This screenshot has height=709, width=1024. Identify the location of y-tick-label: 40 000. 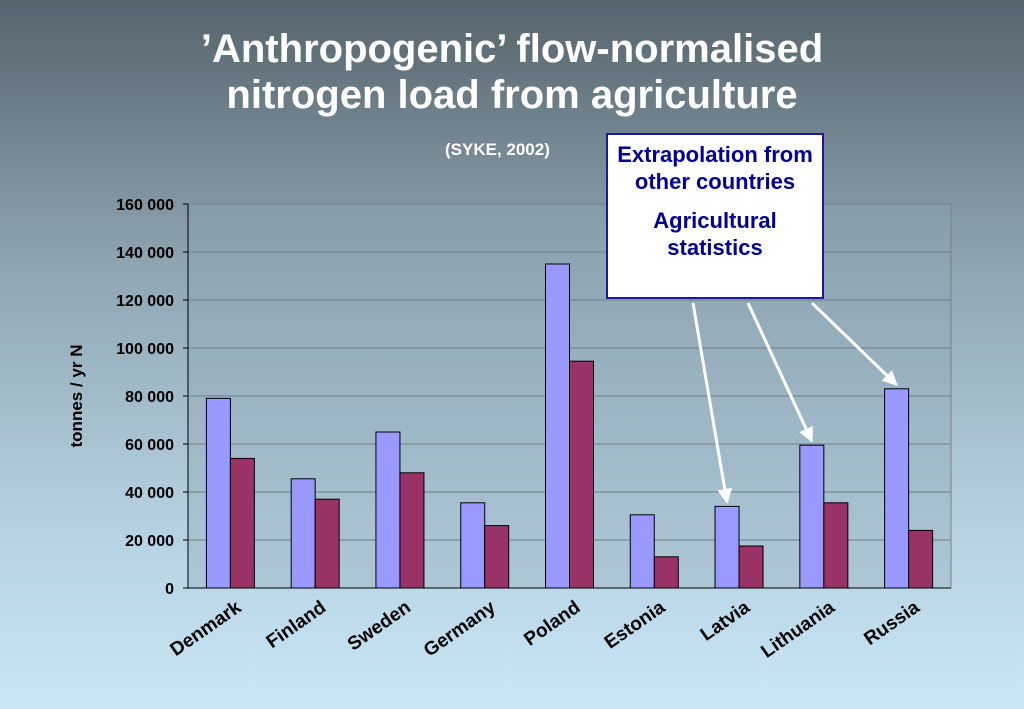
(149, 493).